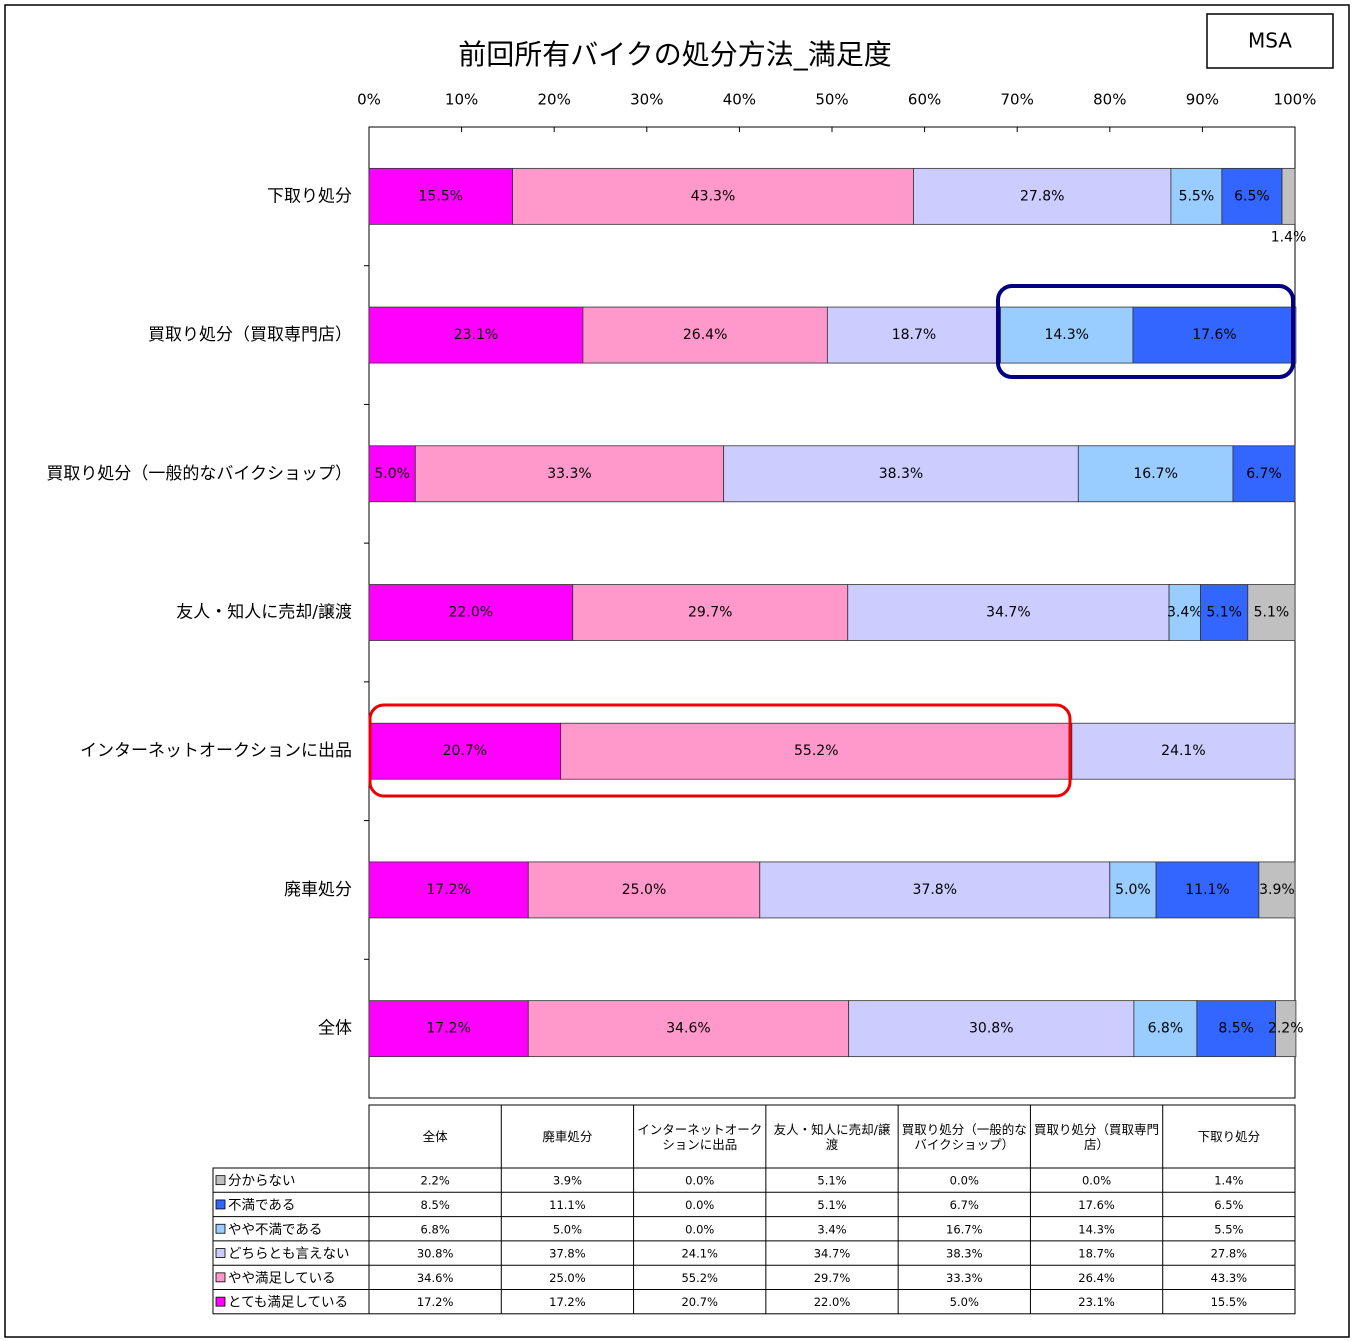 The width and height of the screenshot is (1354, 1341). I want to click on data-label: 27.8%, so click(1042, 196).